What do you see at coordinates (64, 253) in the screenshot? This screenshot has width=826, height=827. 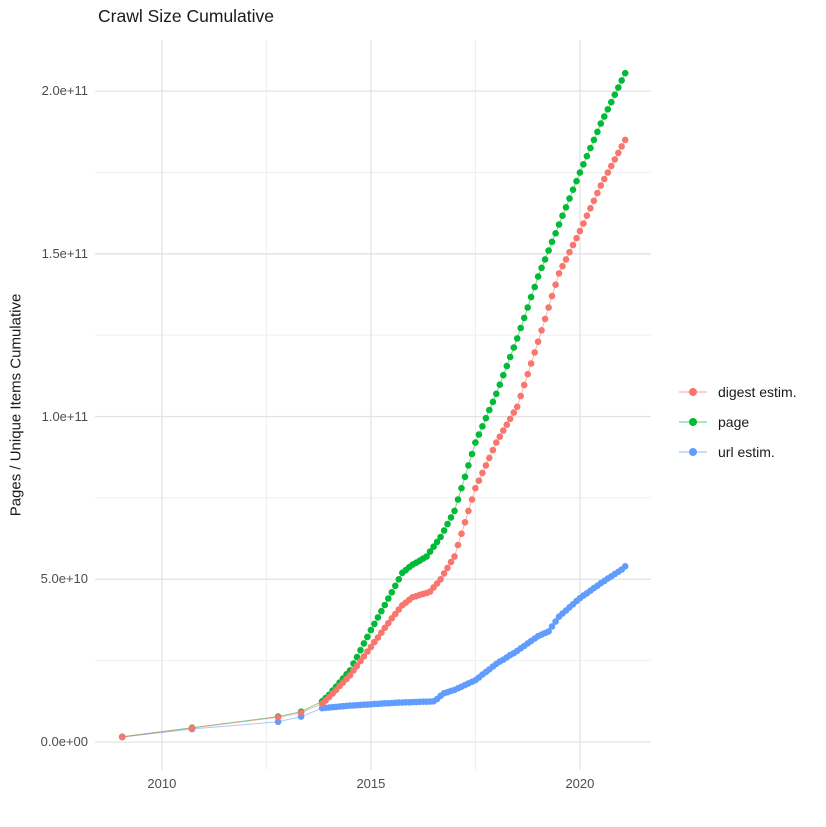 I see `y-tick-label: 1.5e+11` at bounding box center [64, 253].